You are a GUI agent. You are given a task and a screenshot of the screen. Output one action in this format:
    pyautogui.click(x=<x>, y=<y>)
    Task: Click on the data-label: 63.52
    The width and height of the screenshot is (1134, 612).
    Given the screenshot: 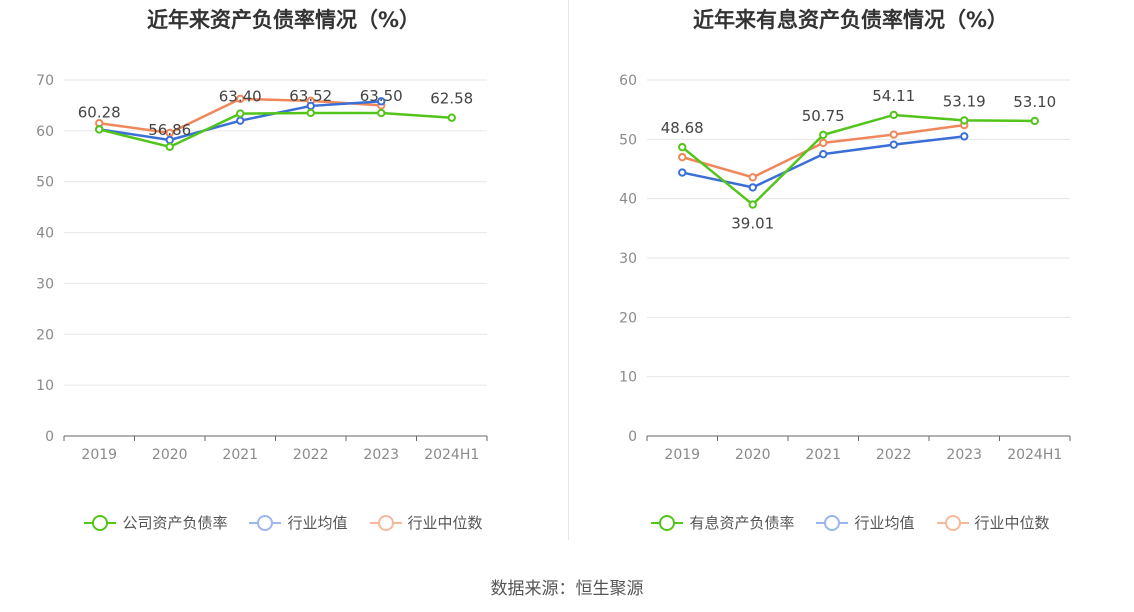 What is the action you would take?
    pyautogui.click(x=310, y=96)
    